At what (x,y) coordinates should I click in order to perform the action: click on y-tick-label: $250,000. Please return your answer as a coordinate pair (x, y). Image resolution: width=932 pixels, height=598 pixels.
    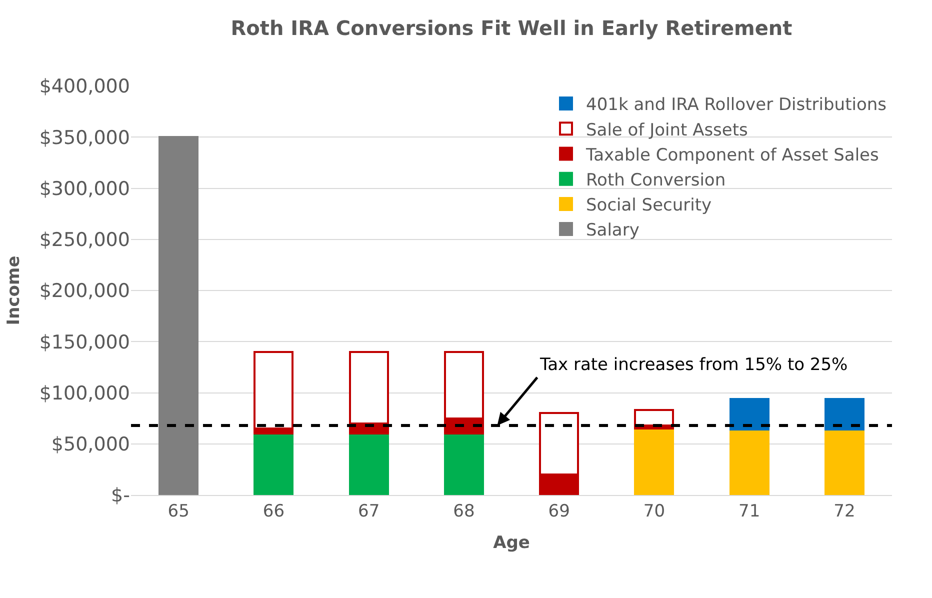
    Looking at the image, I should click on (84, 240).